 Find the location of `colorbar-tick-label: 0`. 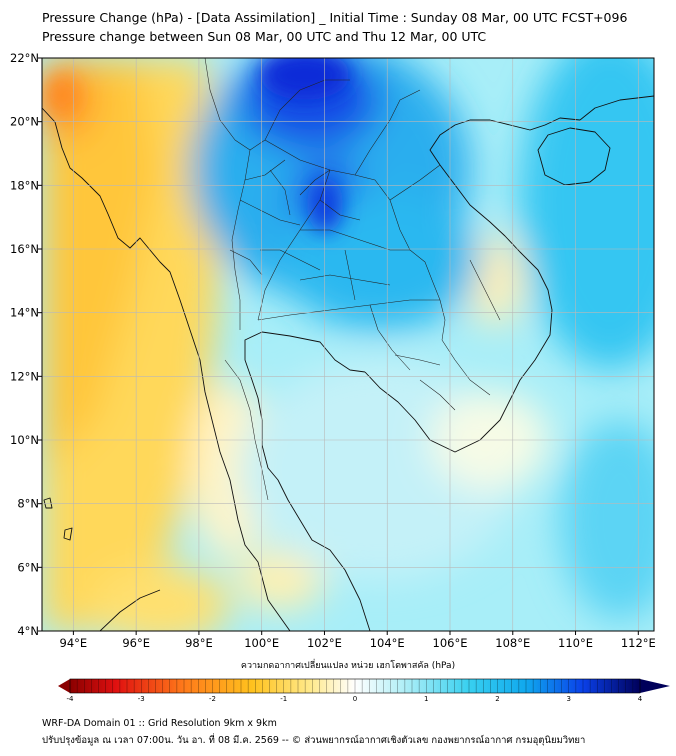

colorbar-tick-label: 0 is located at coordinates (355, 699).